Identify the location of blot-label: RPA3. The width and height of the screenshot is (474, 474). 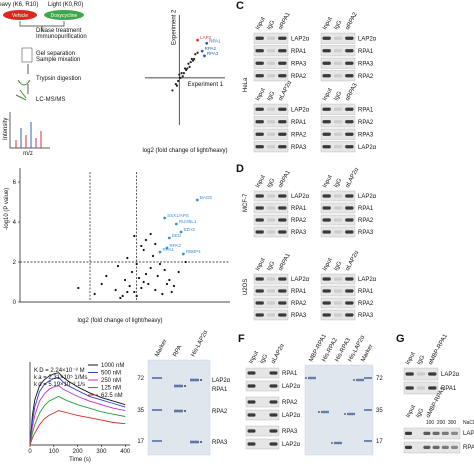
(299, 148).